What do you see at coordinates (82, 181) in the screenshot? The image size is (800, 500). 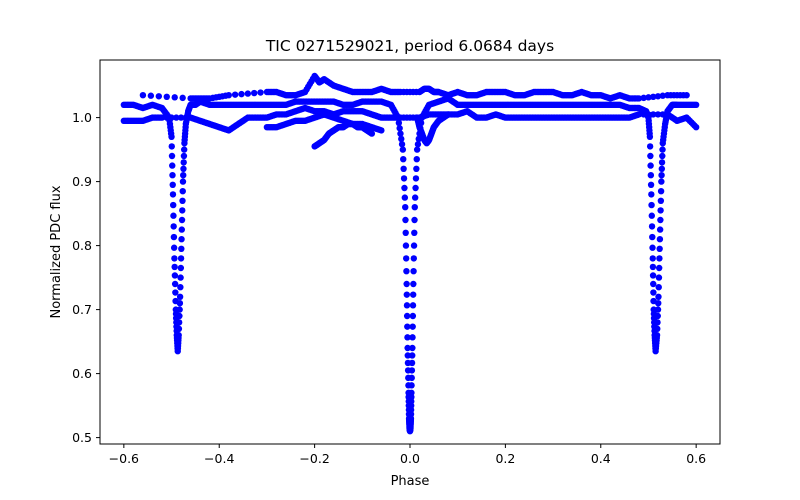 I see `y-tick-label: 0.9` at bounding box center [82, 181].